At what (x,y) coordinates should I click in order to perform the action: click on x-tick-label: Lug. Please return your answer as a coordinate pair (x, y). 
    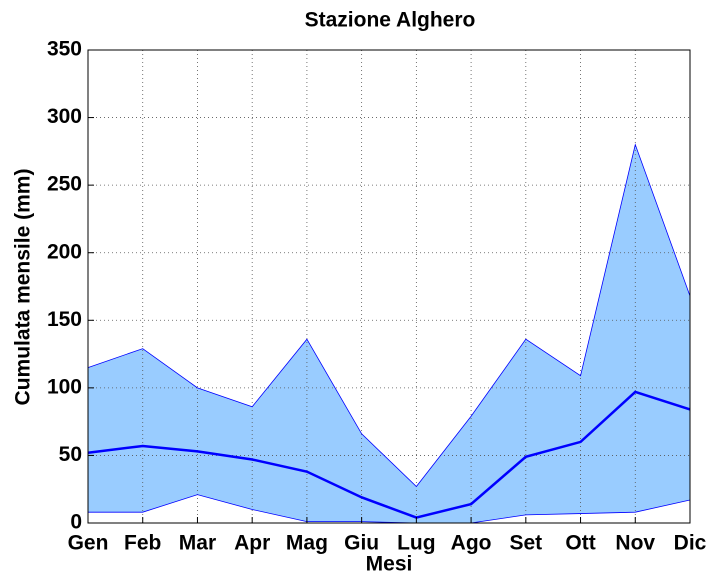
    Looking at the image, I should click on (416, 543).